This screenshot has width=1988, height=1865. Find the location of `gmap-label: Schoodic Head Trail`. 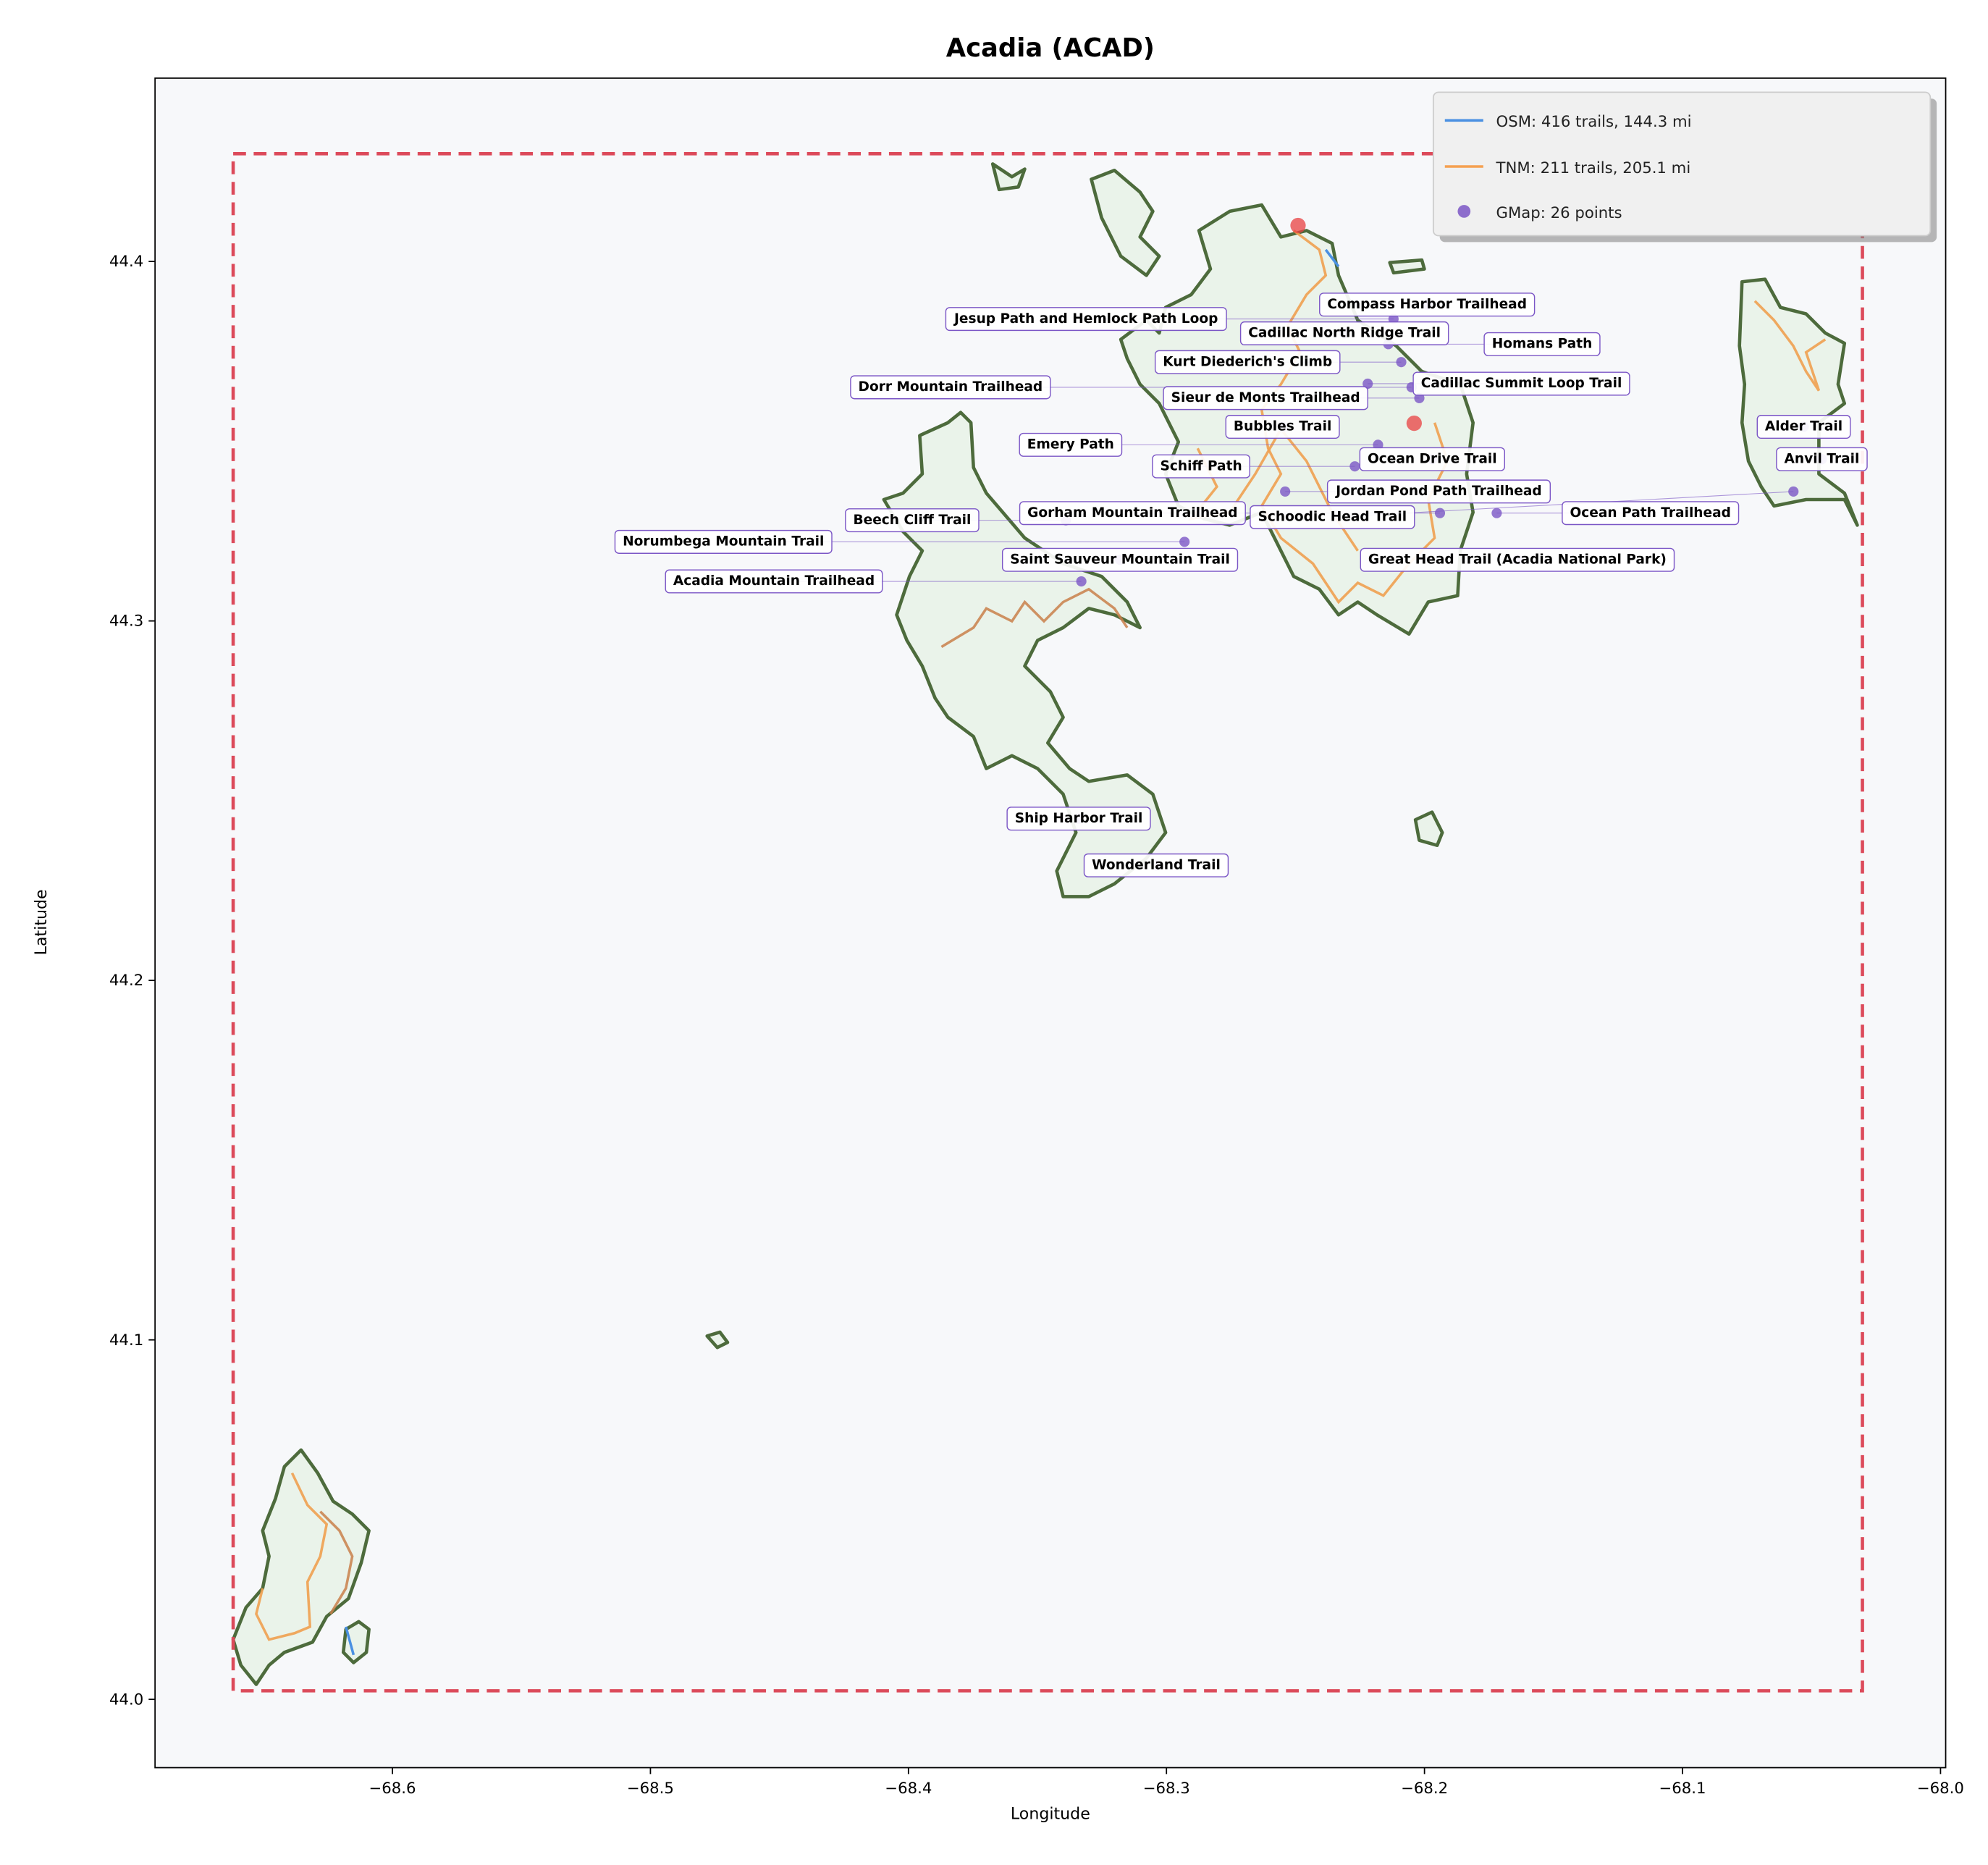

gmap-label: Schoodic Head Trail is located at coordinates (1332, 517).